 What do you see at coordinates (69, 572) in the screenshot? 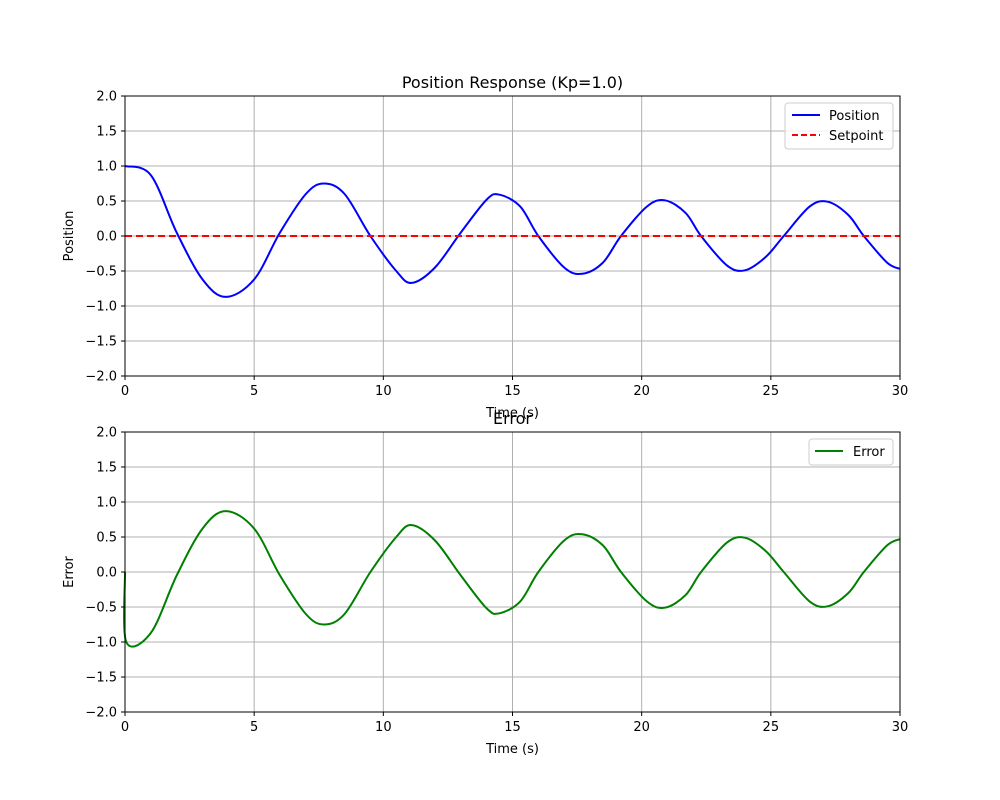
I see `y-axis-label: Error` at bounding box center [69, 572].